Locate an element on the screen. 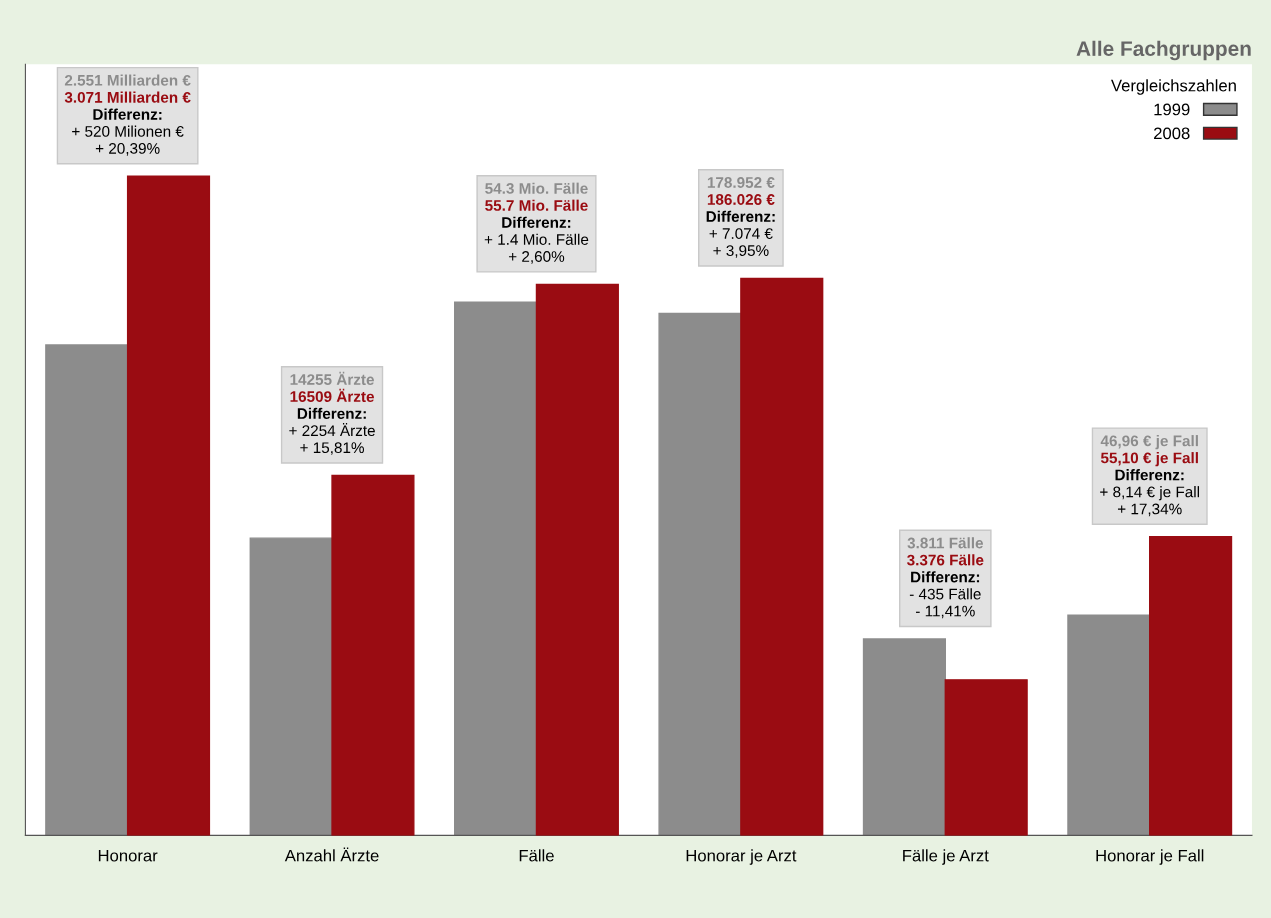 The height and width of the screenshot is (918, 1271). x-tick-label: Anzahl Ärzte is located at coordinates (331, 854).